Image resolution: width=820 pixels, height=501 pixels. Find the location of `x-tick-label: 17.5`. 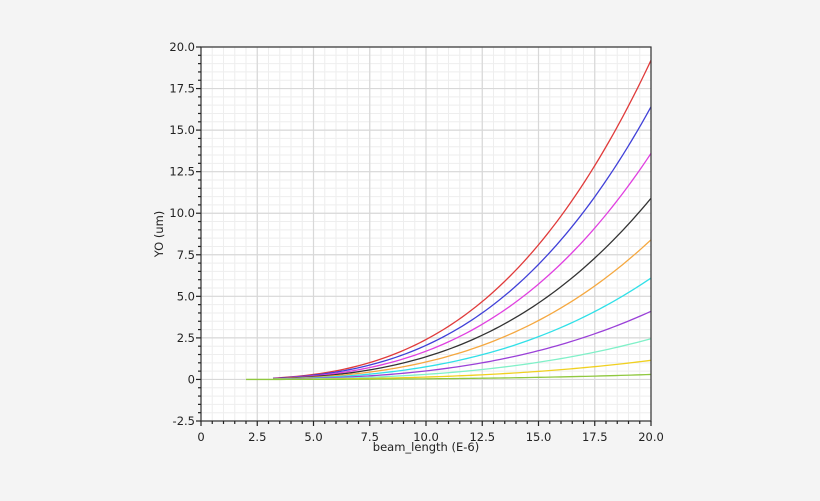

x-tick-label: 17.5 is located at coordinates (595, 437).